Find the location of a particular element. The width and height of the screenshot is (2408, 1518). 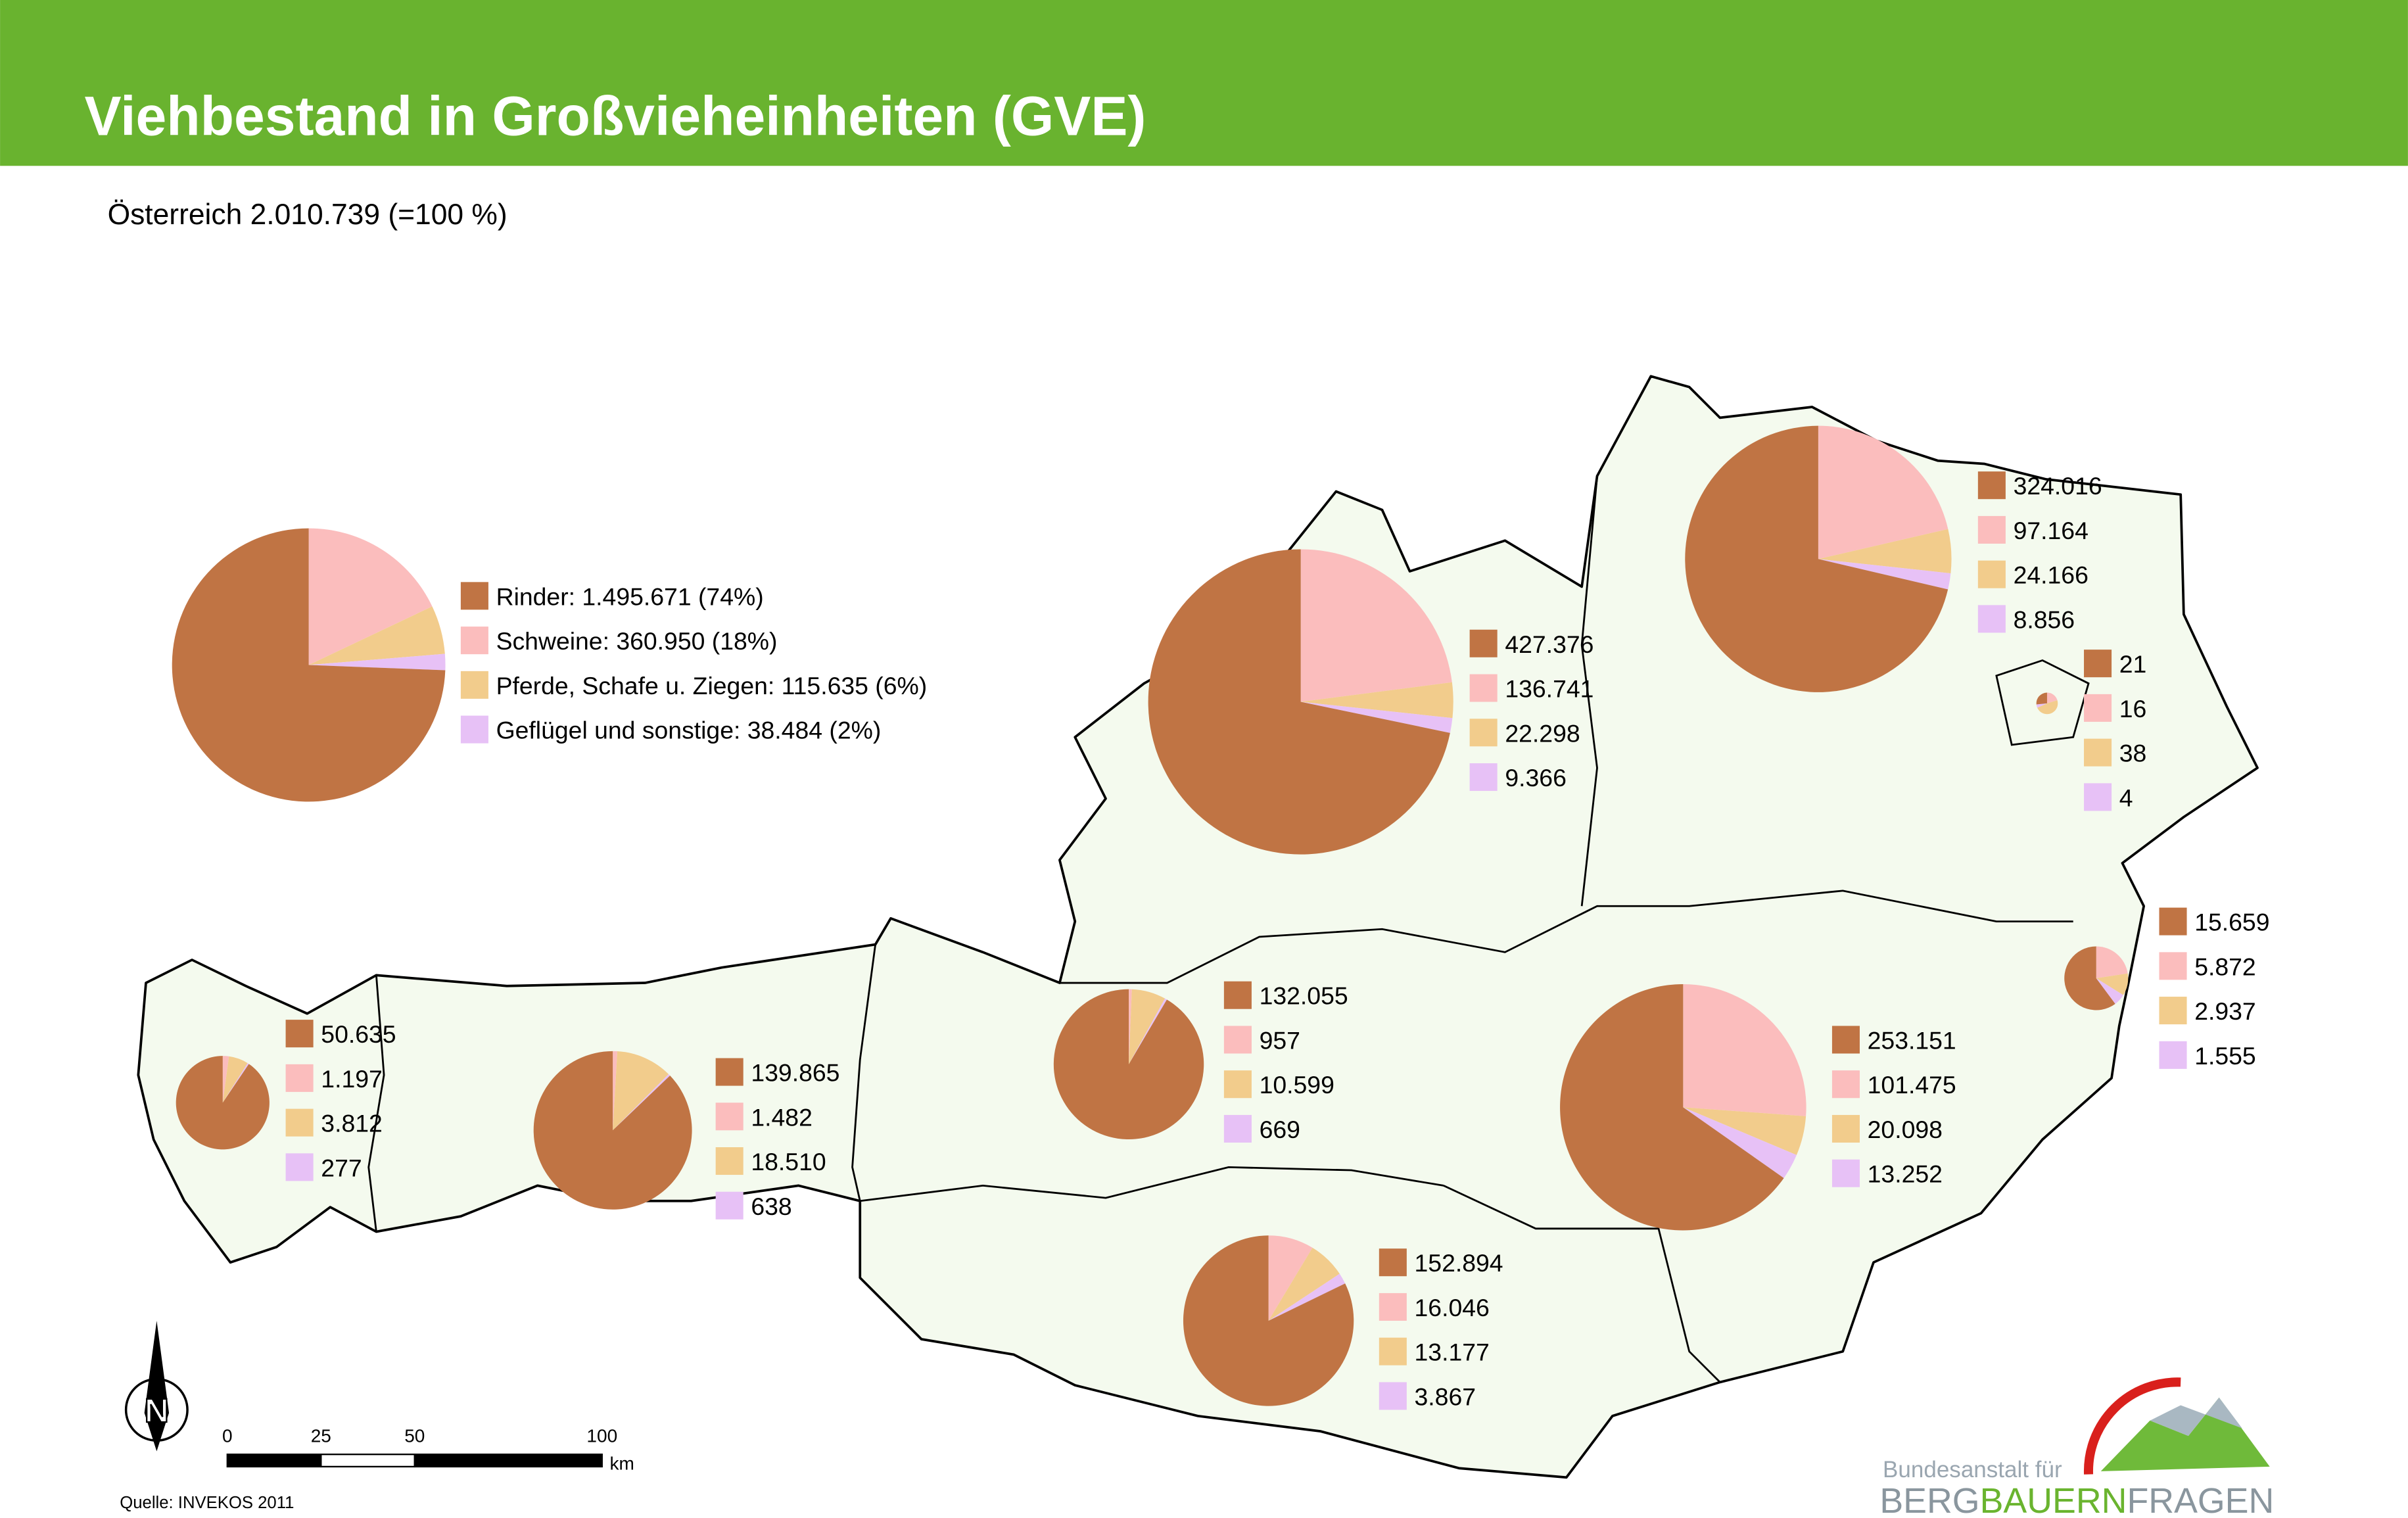

legend-label: 136.741 is located at coordinates (1549, 689).